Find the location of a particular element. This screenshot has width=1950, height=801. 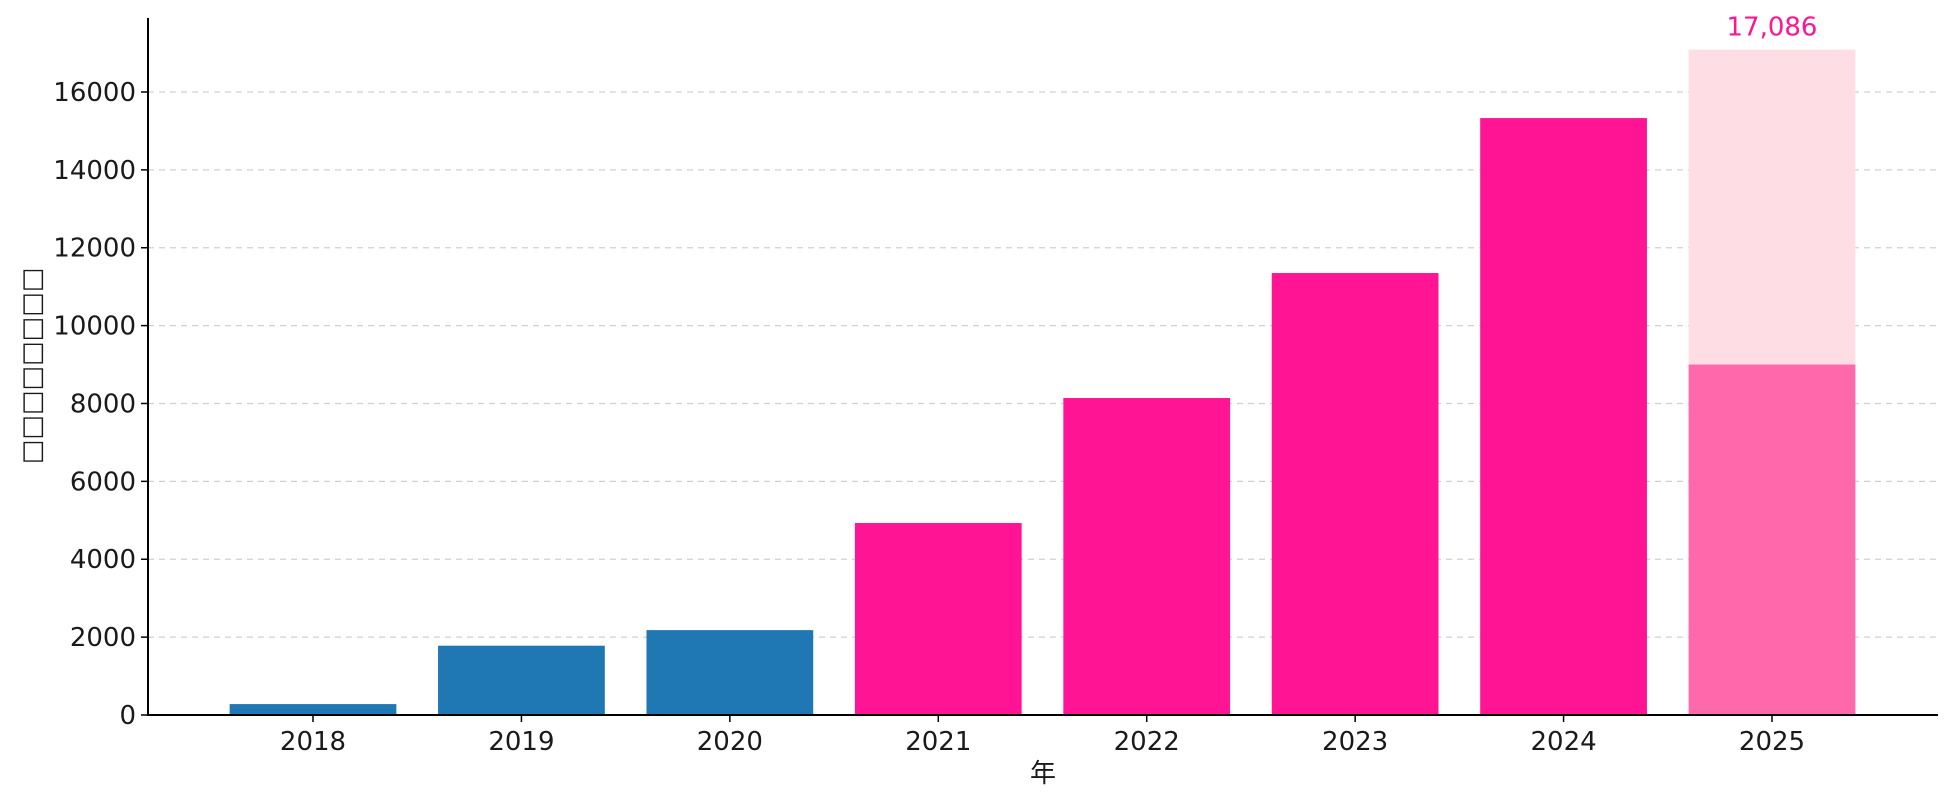

data-labels: 17,086 is located at coordinates (1772, 28).